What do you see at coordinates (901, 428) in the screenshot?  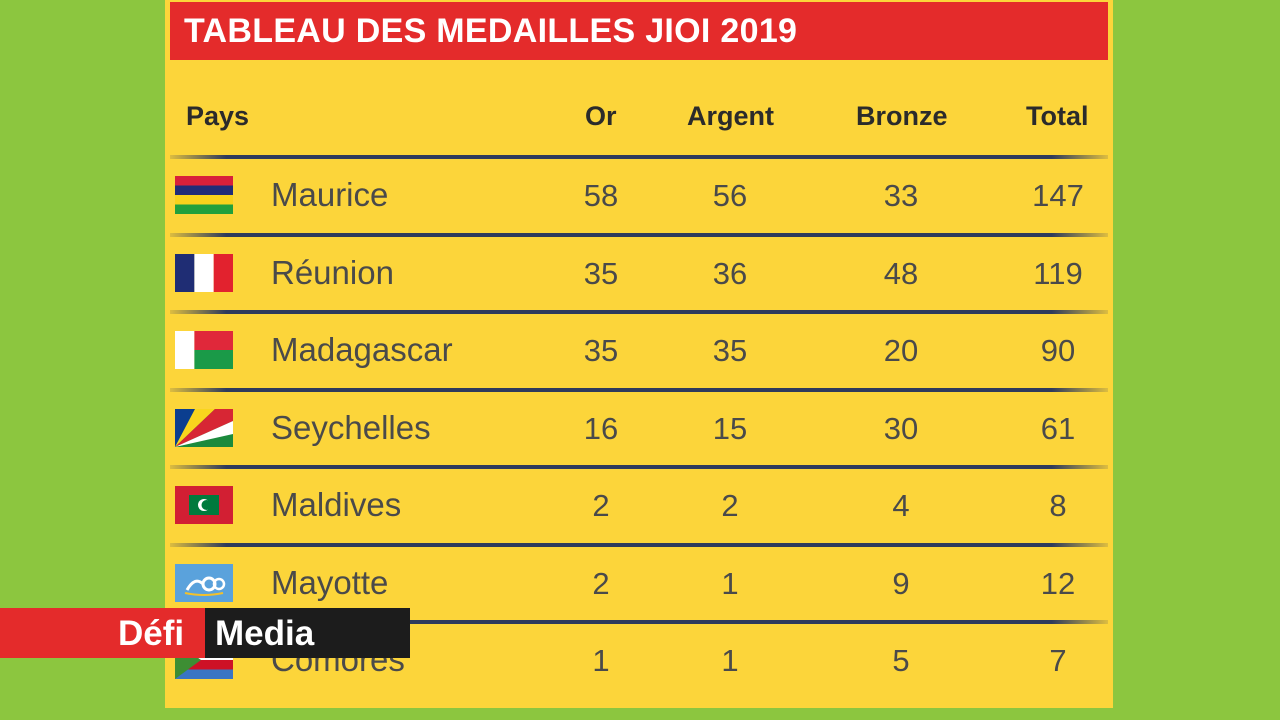 I see `bronze-count: 30` at bounding box center [901, 428].